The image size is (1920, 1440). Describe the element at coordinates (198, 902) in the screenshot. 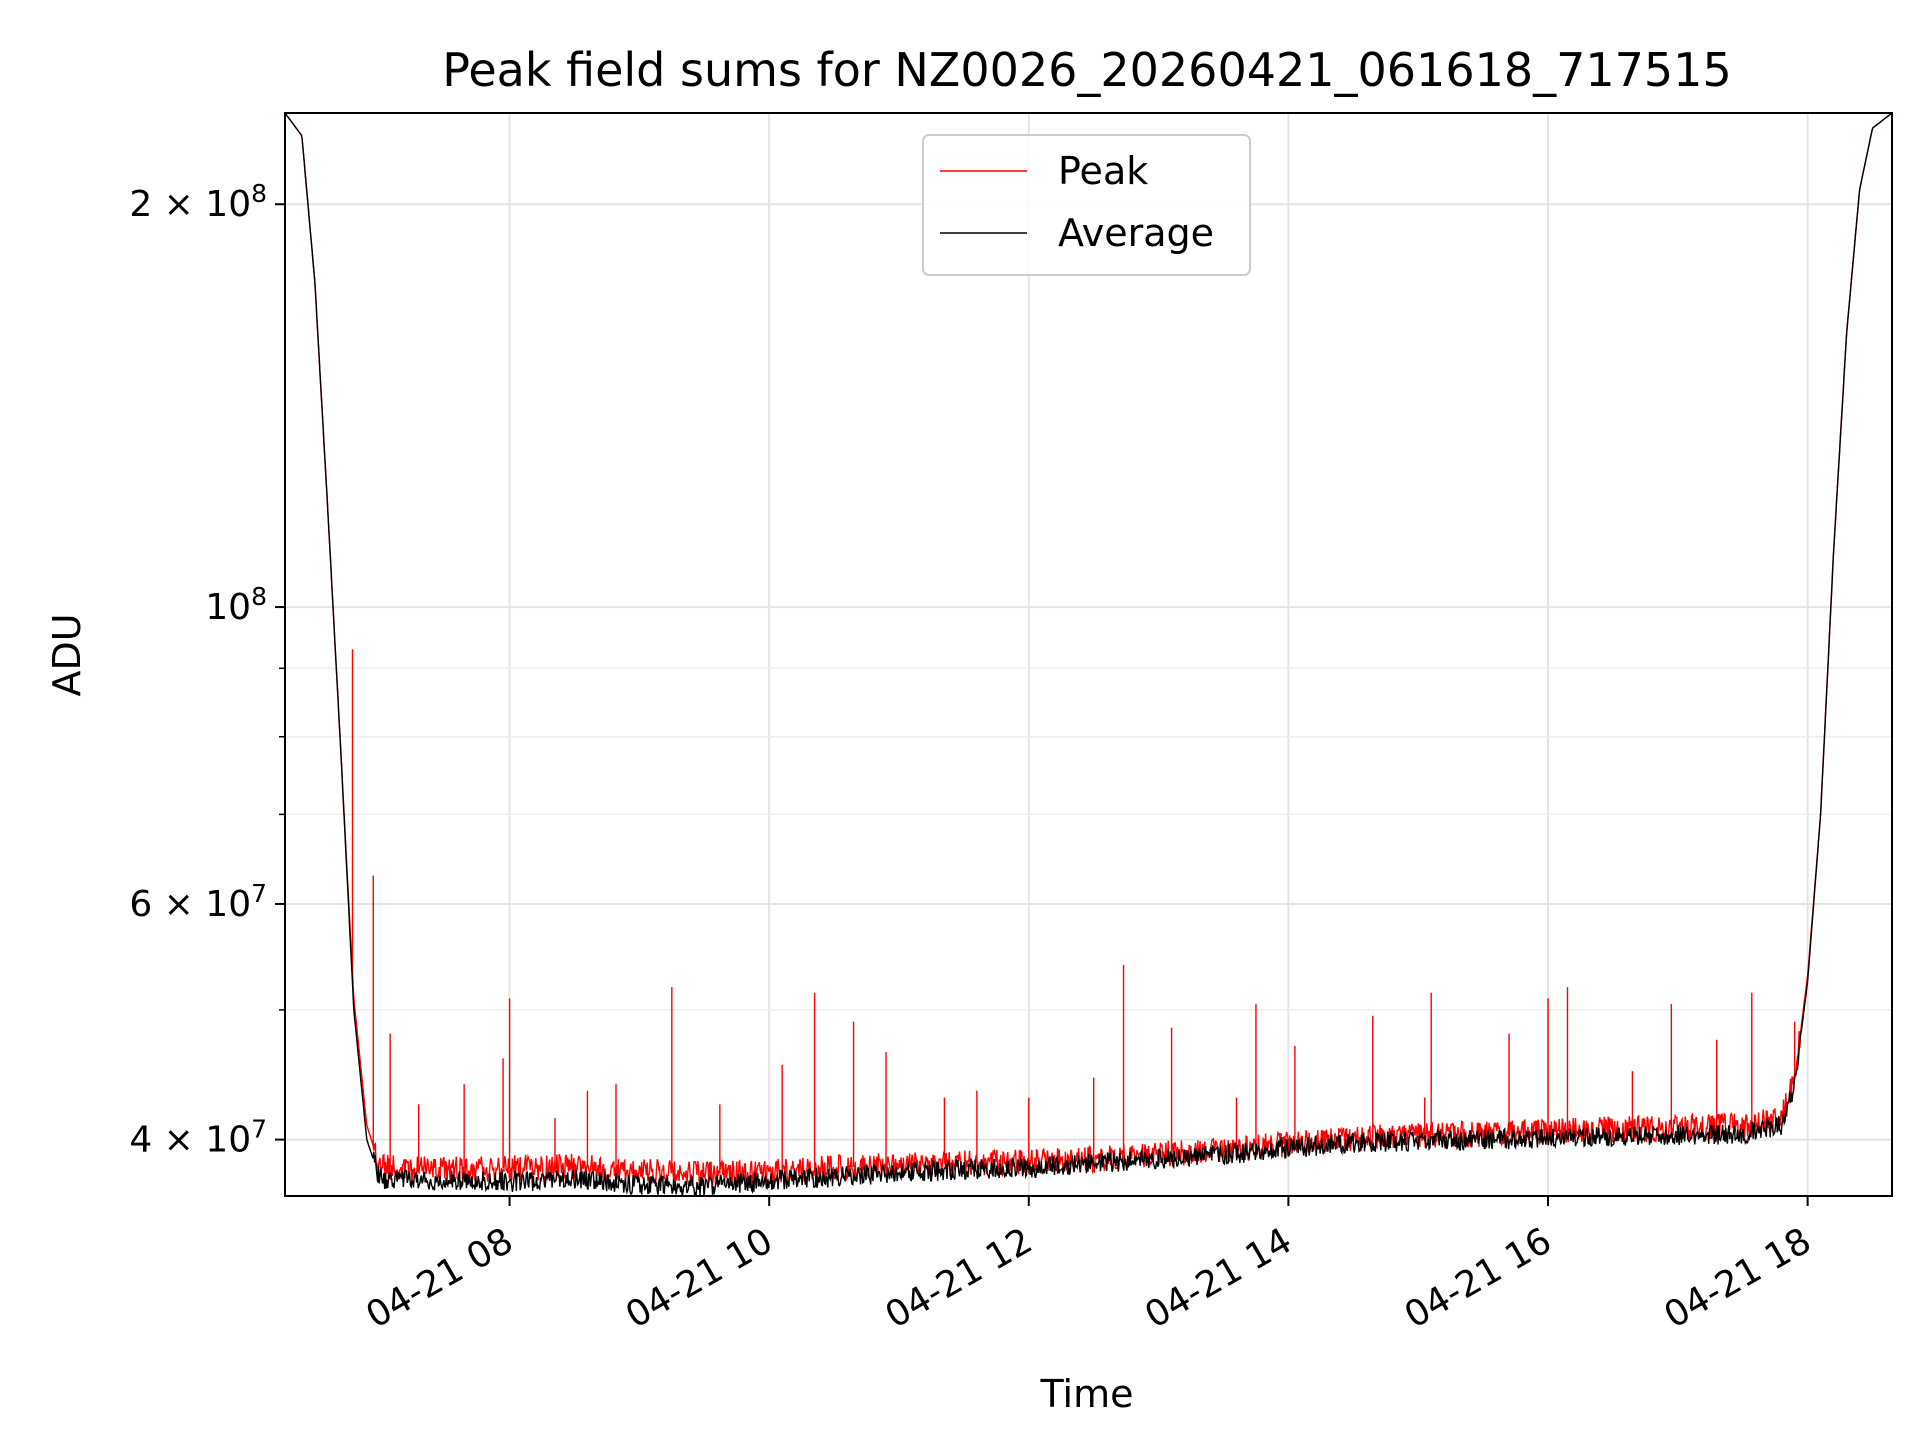

I see `y-tick-label: 6 × 107` at that location.